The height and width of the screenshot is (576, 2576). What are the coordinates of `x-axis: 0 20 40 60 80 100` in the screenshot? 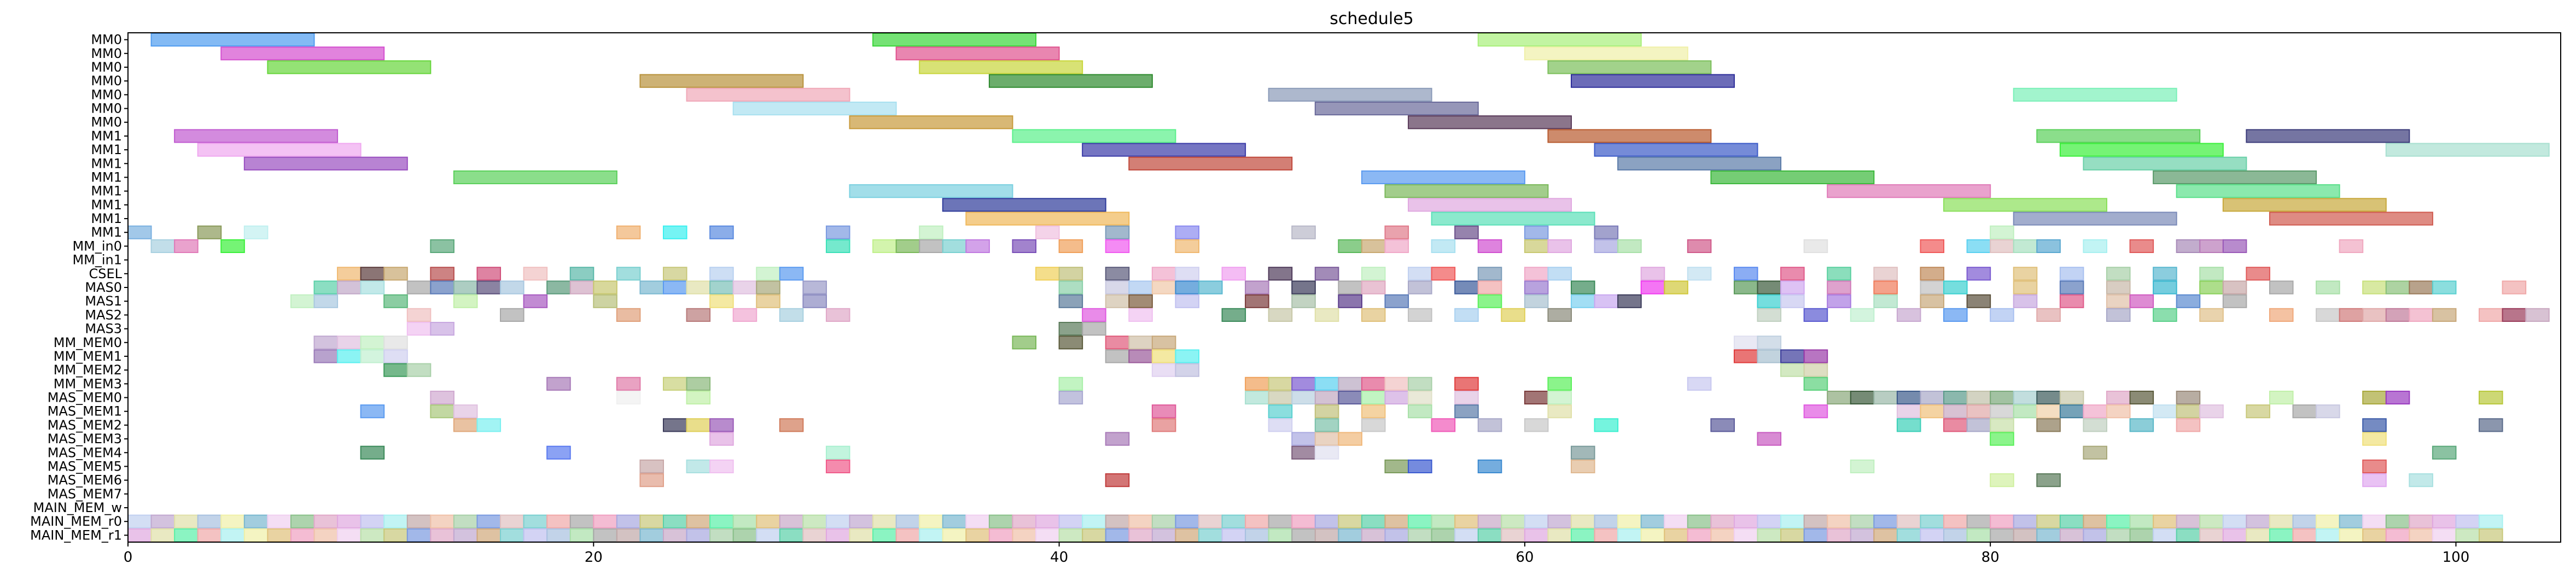 It's located at (1296, 554).